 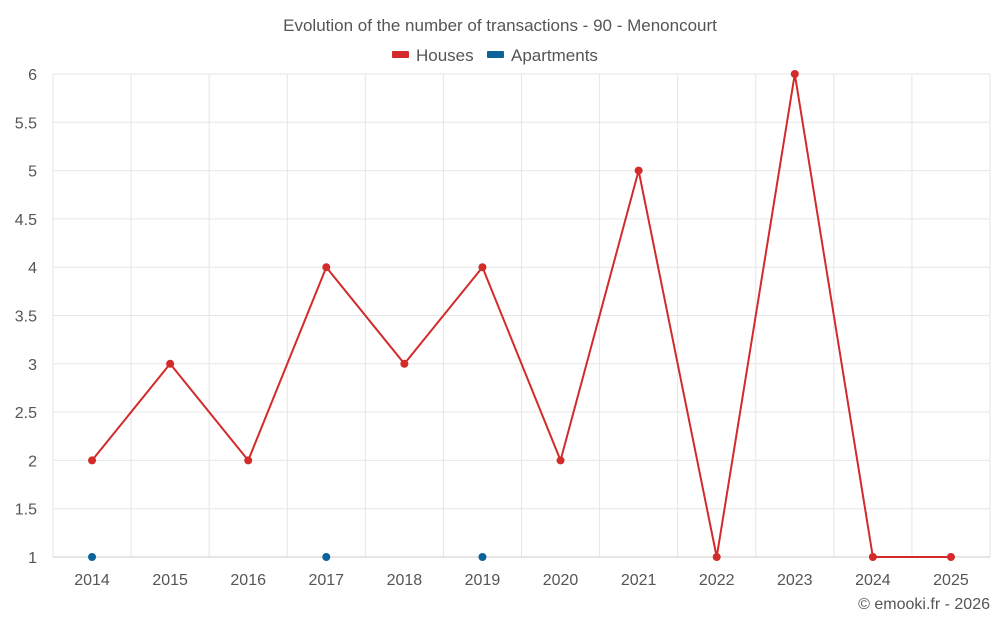 I want to click on x-tick-label: 2014, so click(x=92, y=580).